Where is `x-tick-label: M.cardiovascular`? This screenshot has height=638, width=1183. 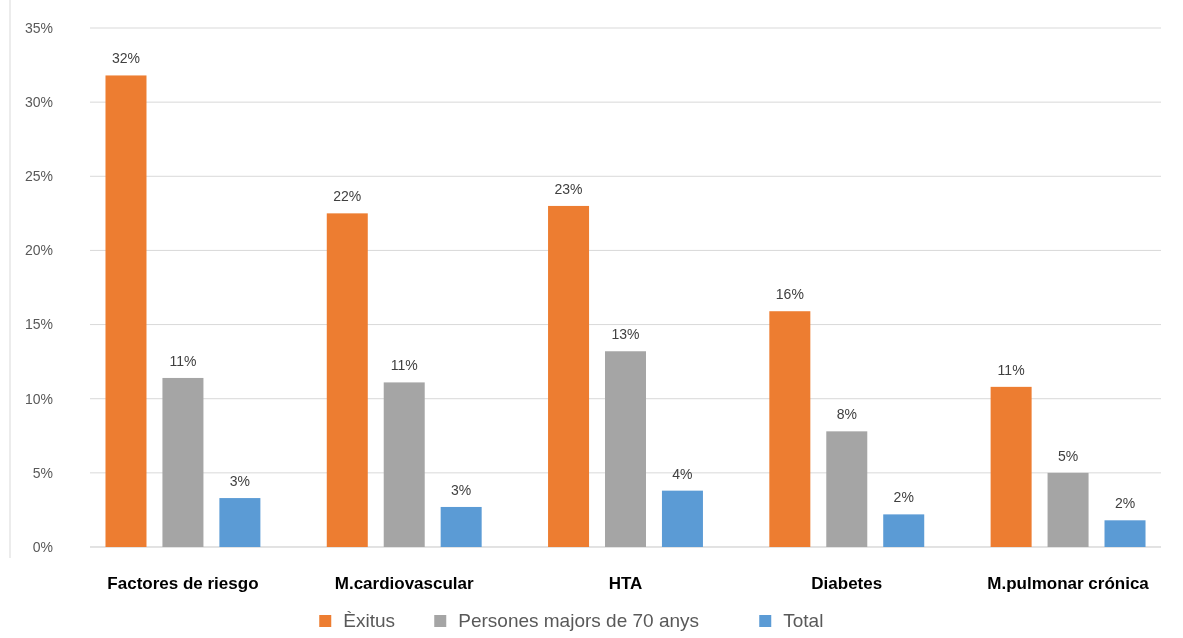 x-tick-label: M.cardiovascular is located at coordinates (404, 583).